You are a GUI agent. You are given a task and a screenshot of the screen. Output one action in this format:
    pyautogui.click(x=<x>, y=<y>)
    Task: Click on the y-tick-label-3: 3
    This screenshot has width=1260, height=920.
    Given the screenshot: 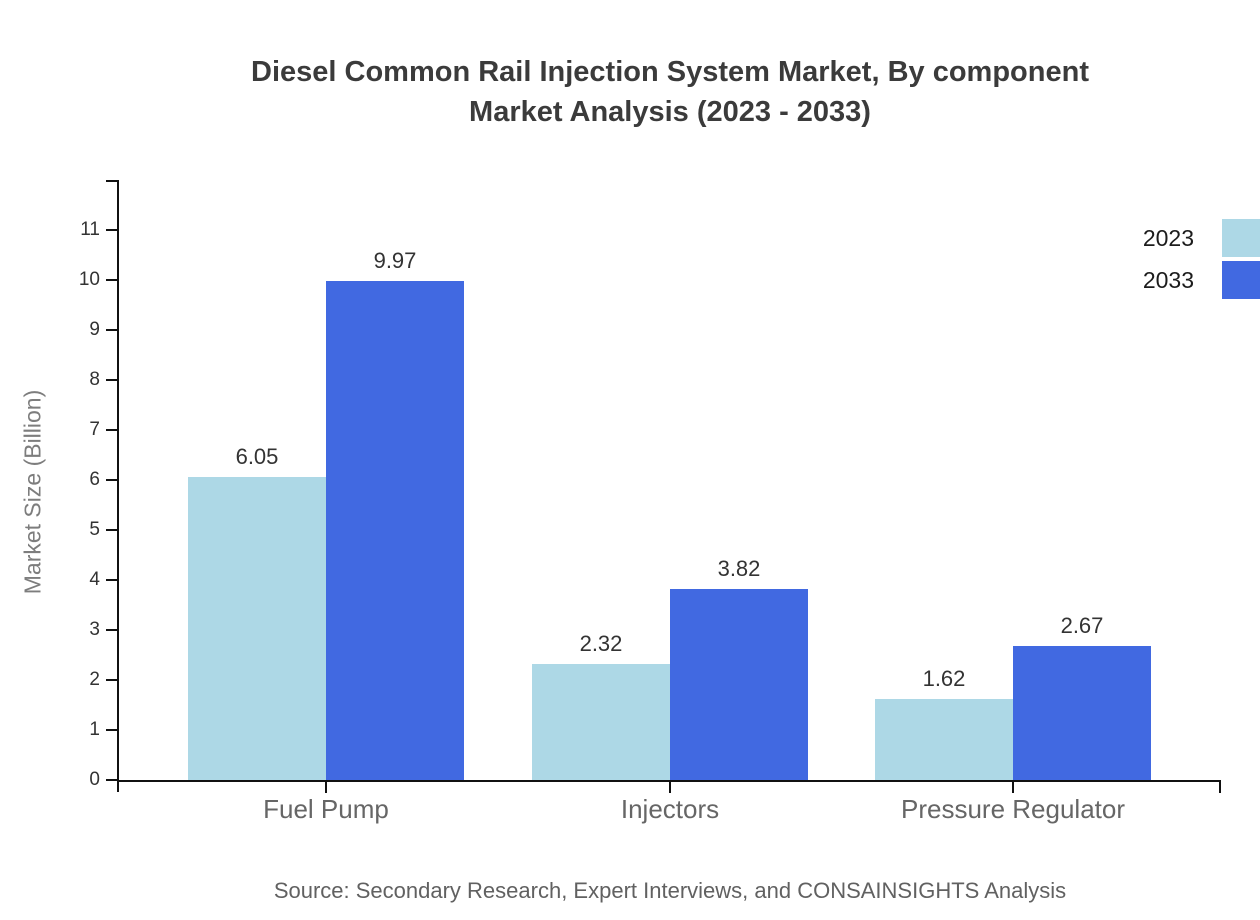 What is the action you would take?
    pyautogui.click(x=94, y=629)
    